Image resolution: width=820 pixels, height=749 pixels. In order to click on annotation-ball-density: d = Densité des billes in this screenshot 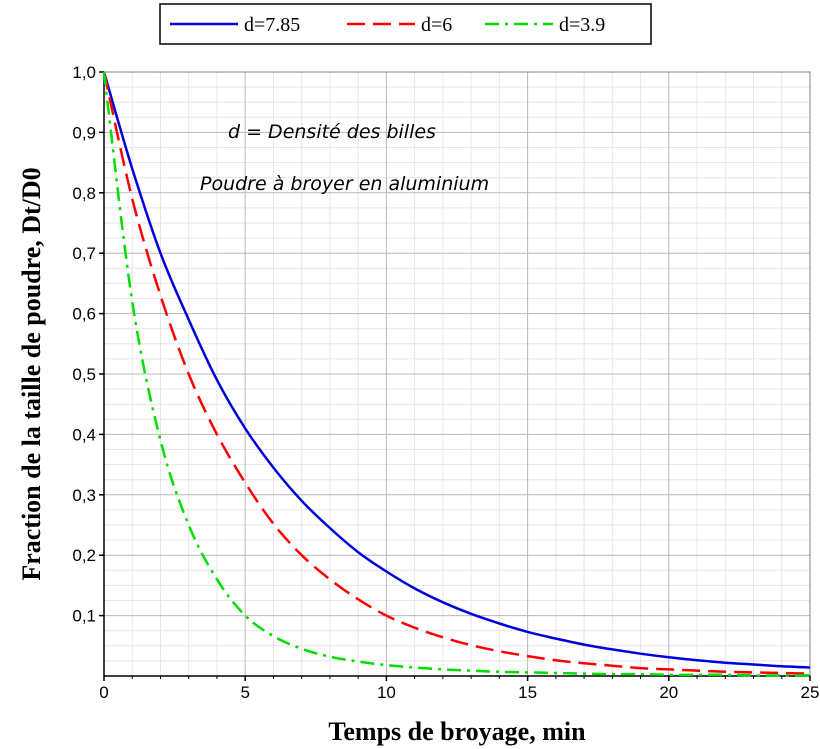, I will do `click(332, 132)`.